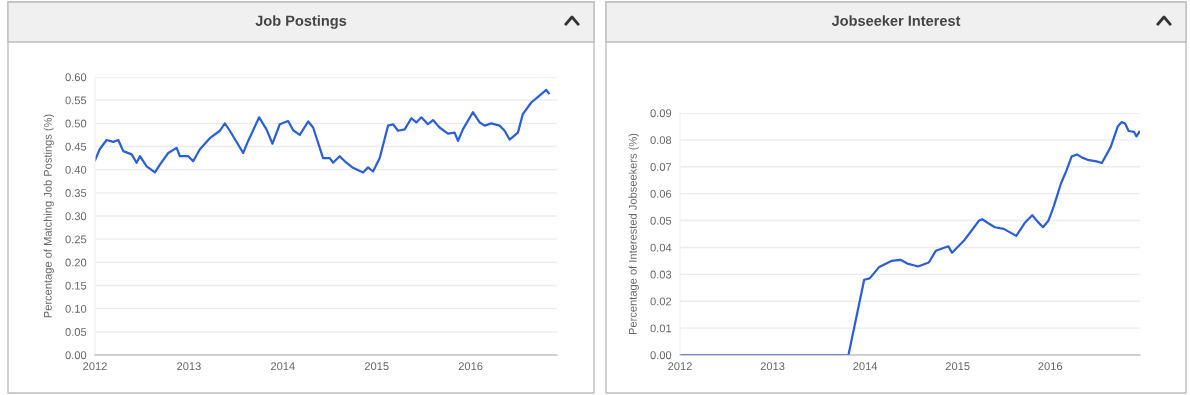 The height and width of the screenshot is (395, 1190). What do you see at coordinates (322, 131) in the screenshot?
I see `line-series` at bounding box center [322, 131].